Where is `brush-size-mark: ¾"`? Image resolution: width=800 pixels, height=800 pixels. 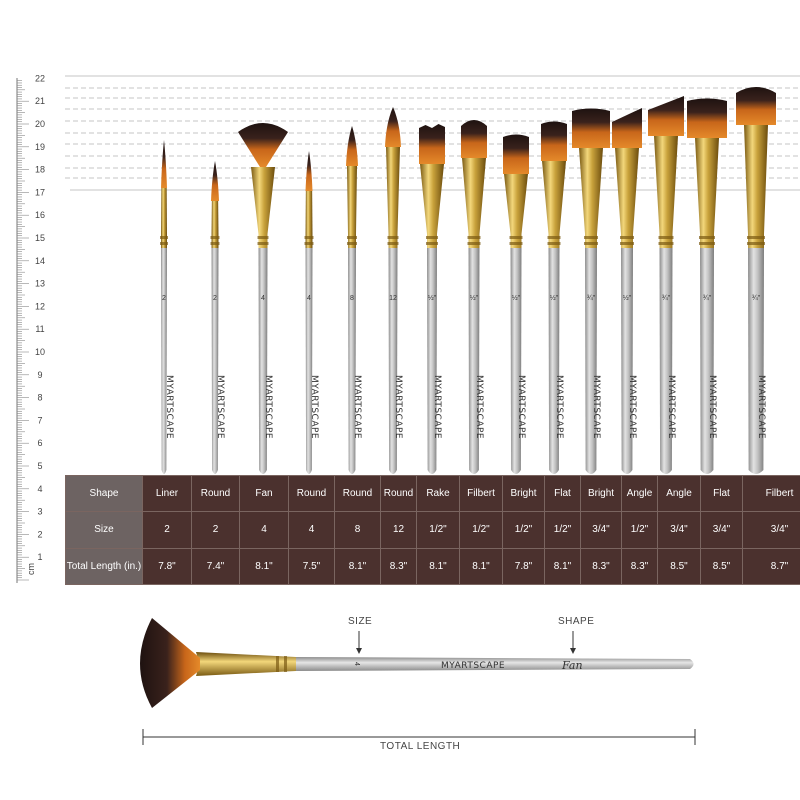 brush-size-mark: ¾" is located at coordinates (591, 298).